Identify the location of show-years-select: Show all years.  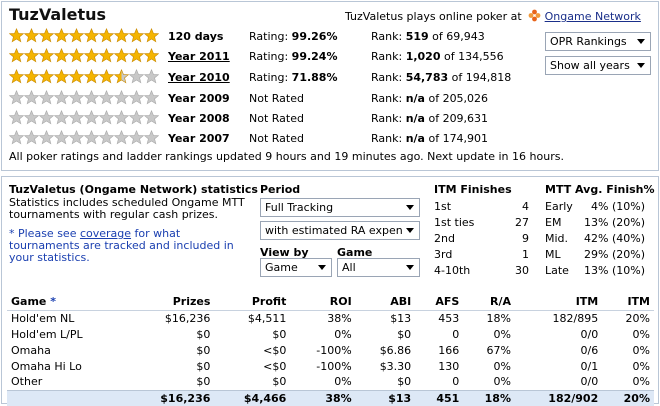
(598, 65).